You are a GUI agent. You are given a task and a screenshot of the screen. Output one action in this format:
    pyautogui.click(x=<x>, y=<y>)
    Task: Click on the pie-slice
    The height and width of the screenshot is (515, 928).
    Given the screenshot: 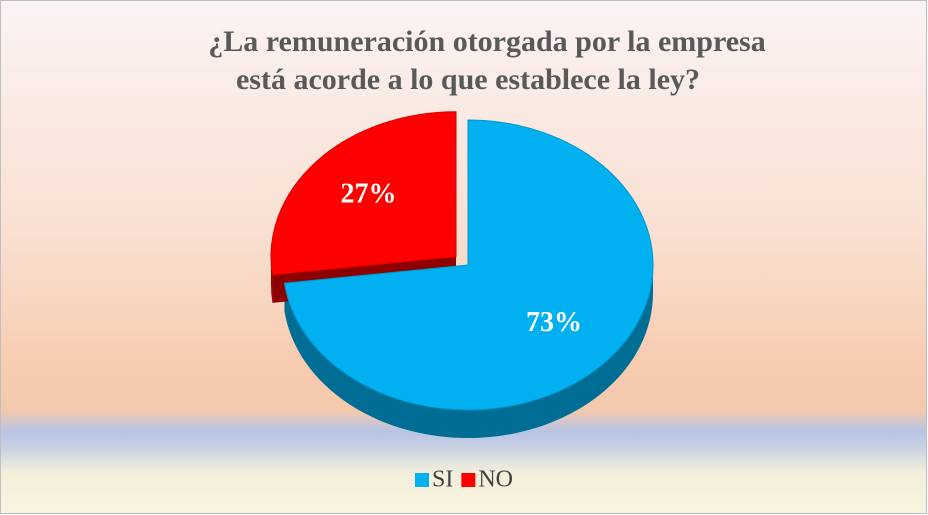 What is the action you would take?
    pyautogui.click(x=363, y=193)
    